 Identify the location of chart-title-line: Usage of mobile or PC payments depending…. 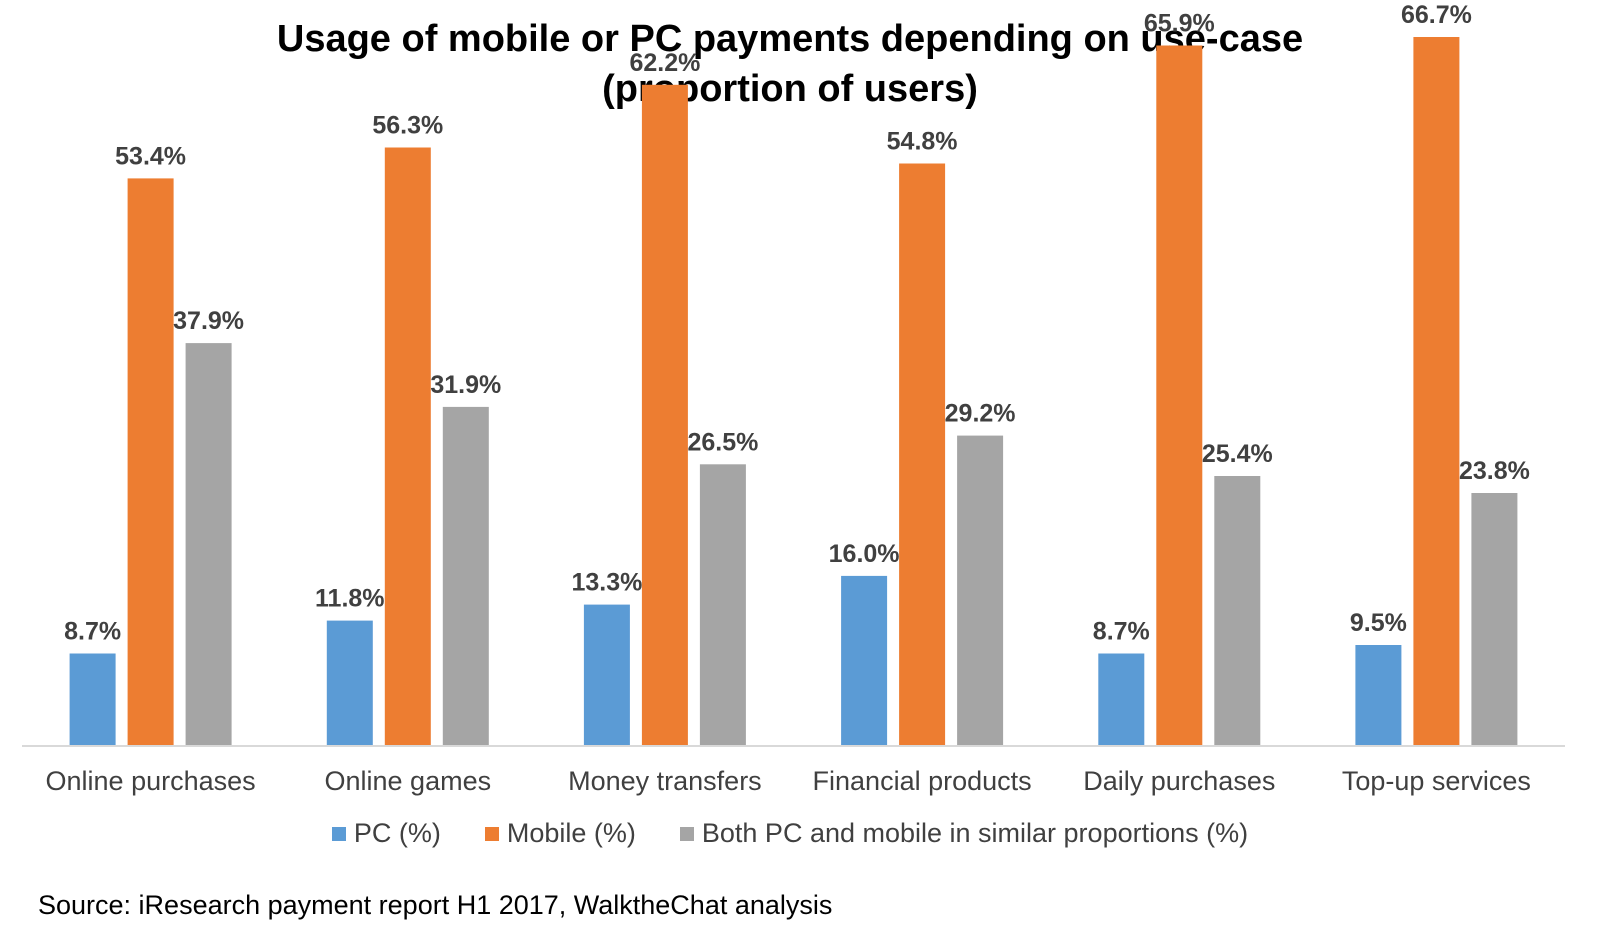
(790, 39).